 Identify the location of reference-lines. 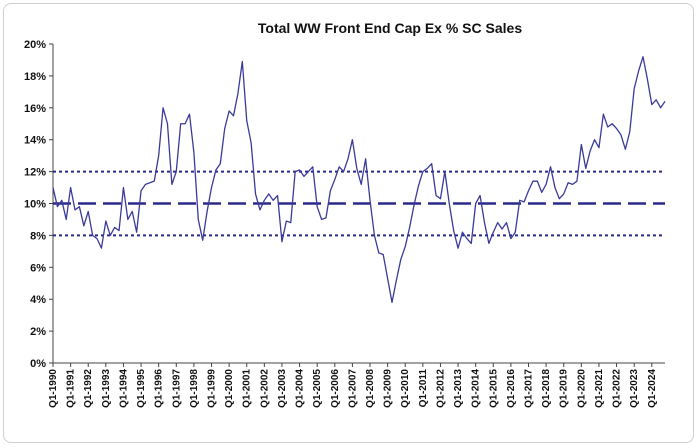
(359, 203).